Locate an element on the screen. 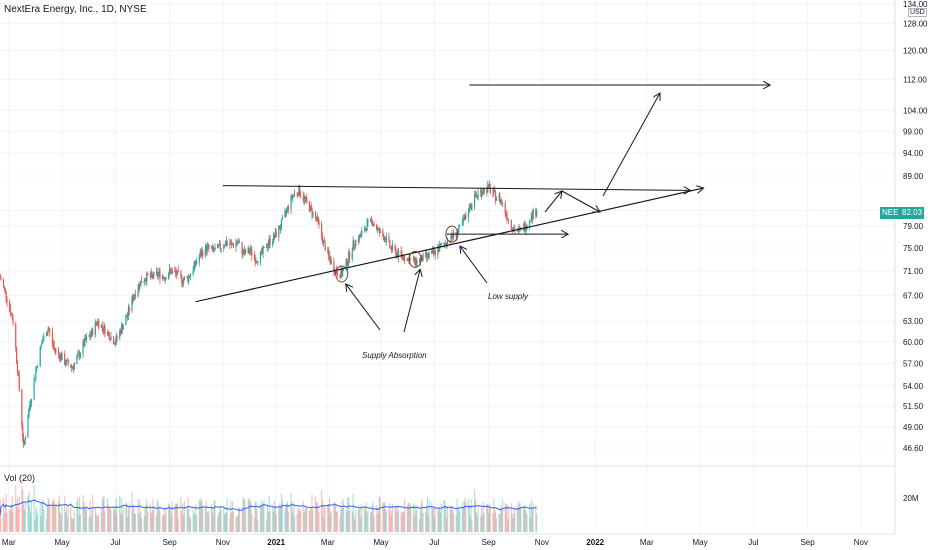 This screenshot has height=550, width=932. price-tick-label: 49.00 is located at coordinates (913, 427).